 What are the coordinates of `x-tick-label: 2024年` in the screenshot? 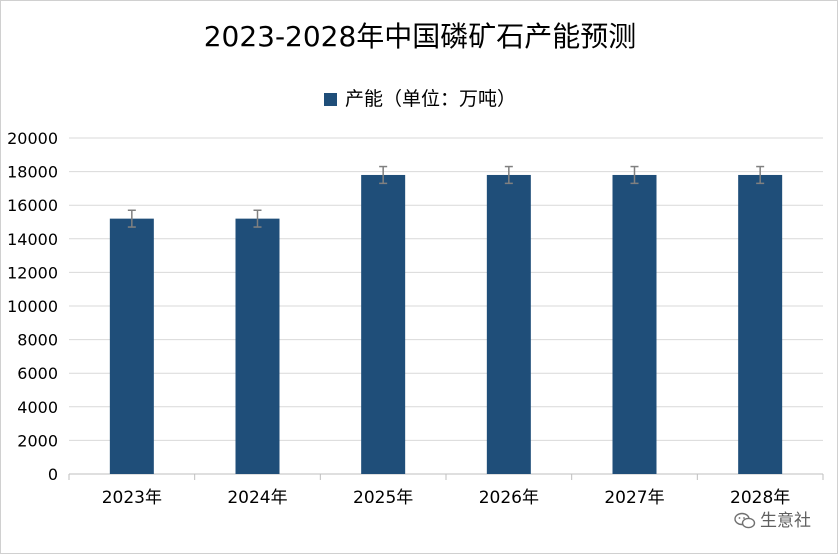 It's located at (257, 498).